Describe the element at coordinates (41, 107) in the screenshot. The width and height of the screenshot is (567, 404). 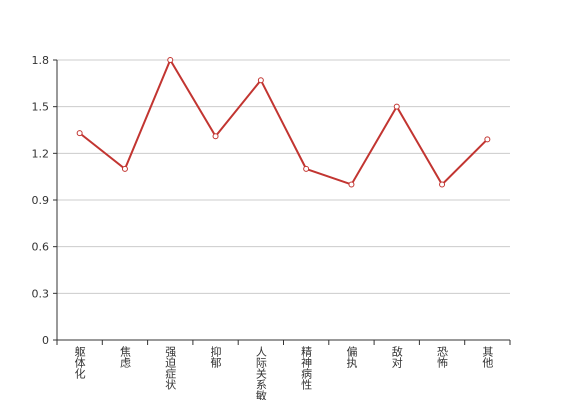
I see `y-tick-label: 1.5` at that location.